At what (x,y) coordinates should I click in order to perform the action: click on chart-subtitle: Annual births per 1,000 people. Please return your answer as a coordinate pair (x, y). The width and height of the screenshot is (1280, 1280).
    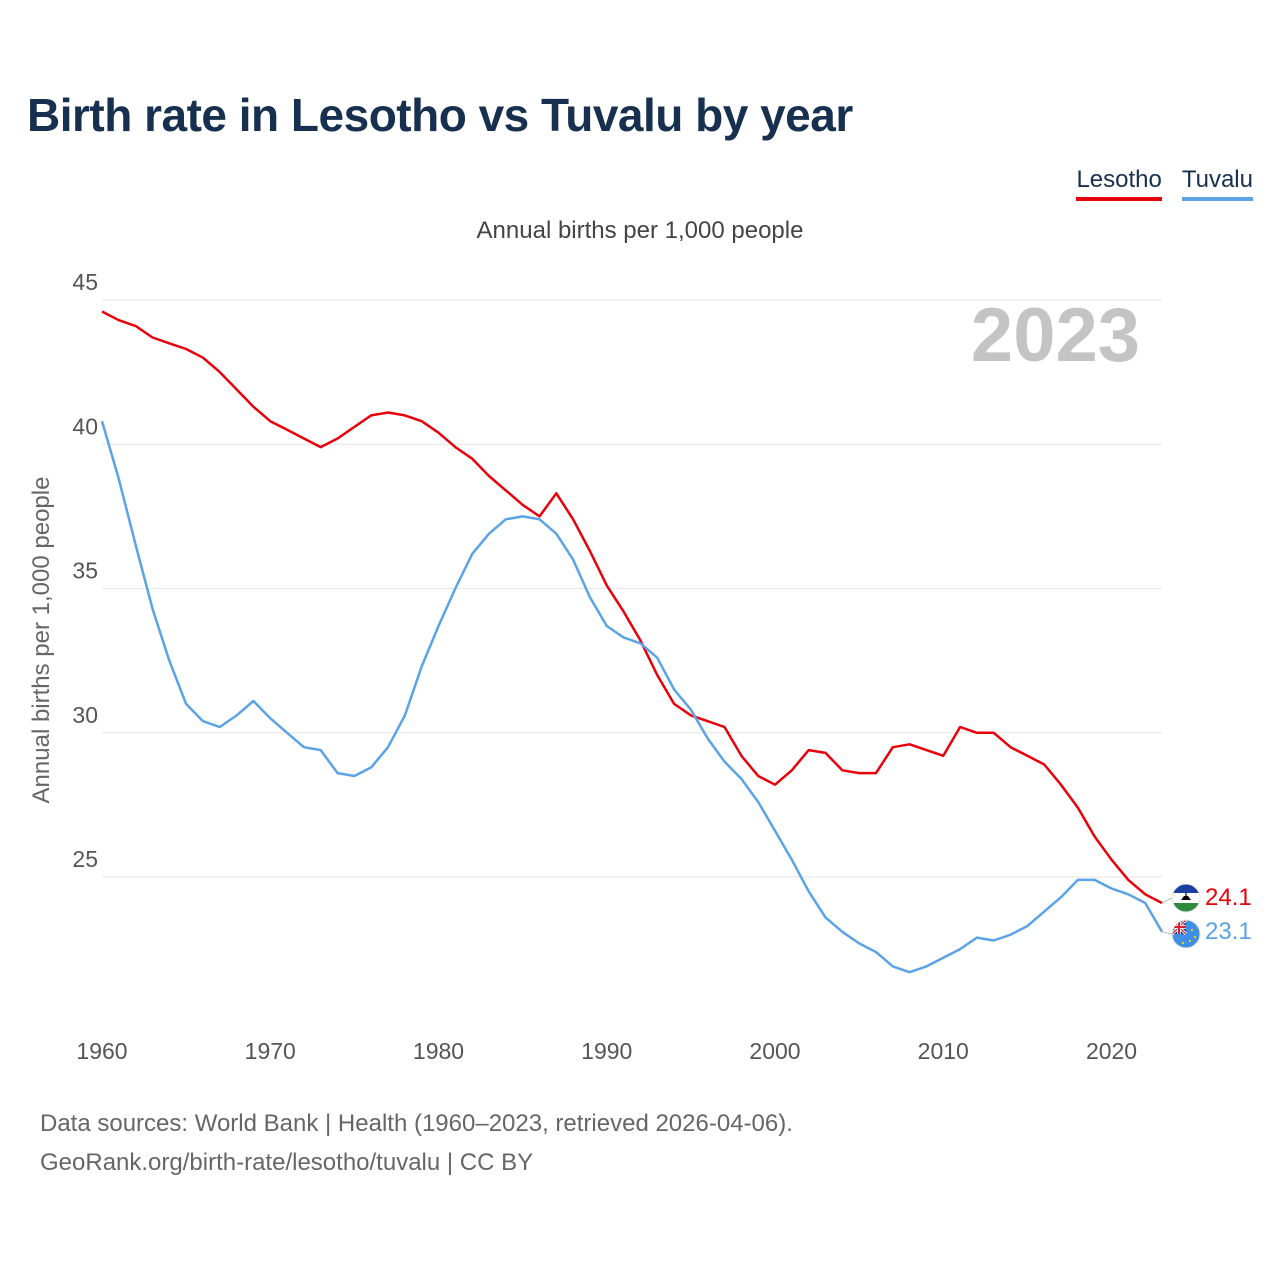
    Looking at the image, I should click on (640, 230).